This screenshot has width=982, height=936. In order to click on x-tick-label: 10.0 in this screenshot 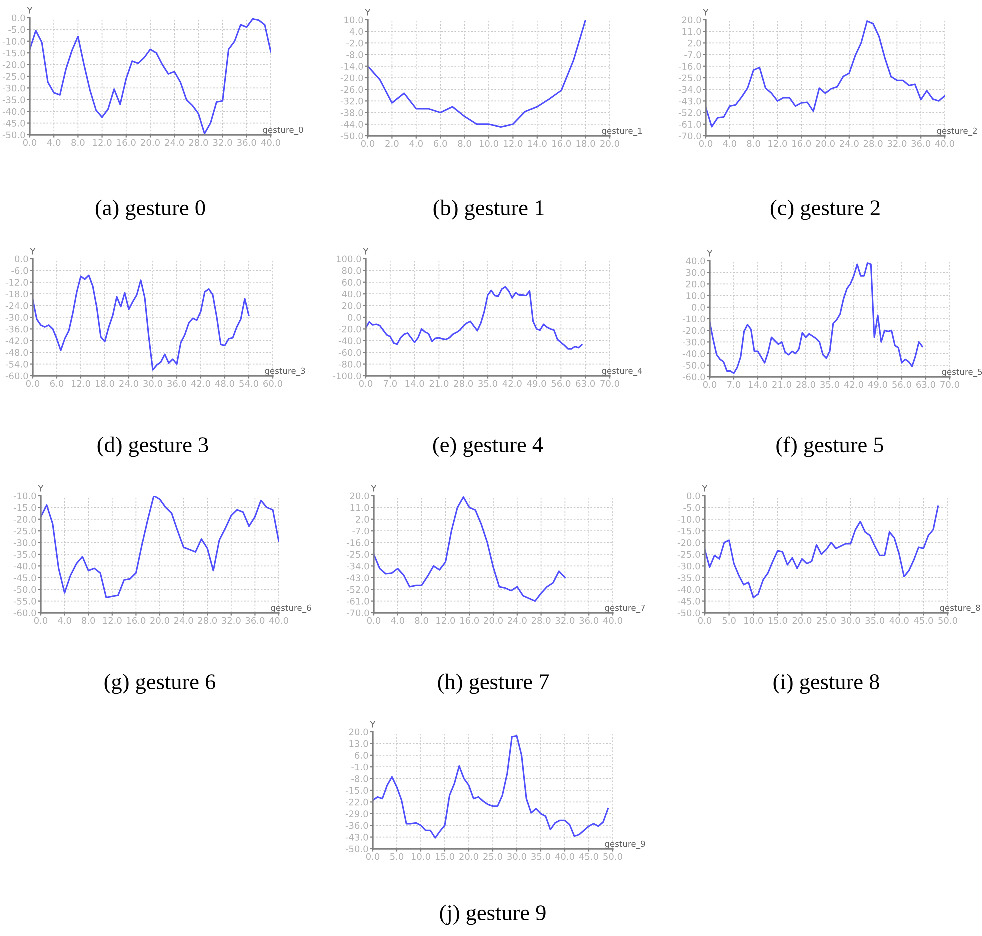, I will do `click(489, 144)`.